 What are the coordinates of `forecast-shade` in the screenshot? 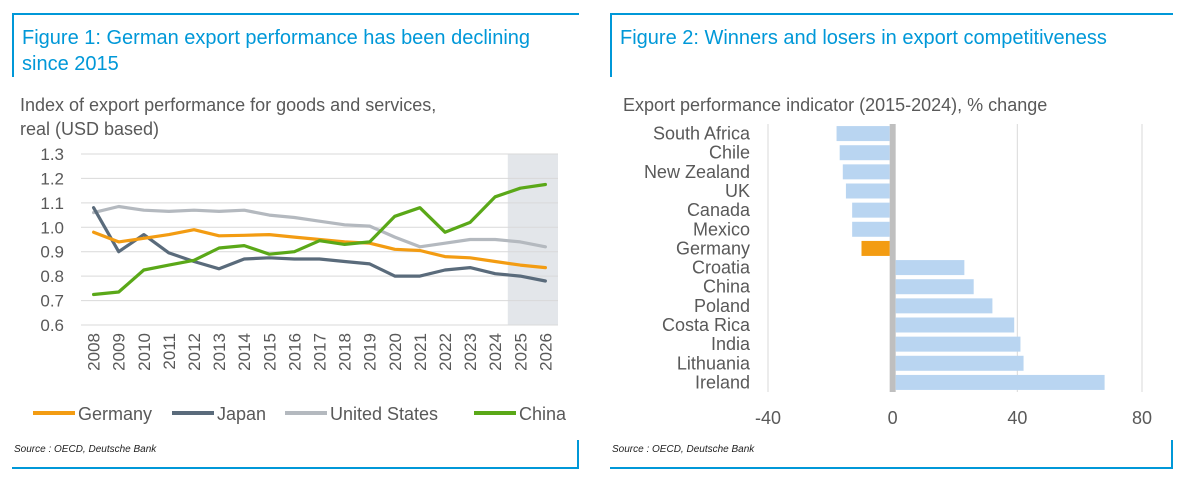 It's located at (532, 239).